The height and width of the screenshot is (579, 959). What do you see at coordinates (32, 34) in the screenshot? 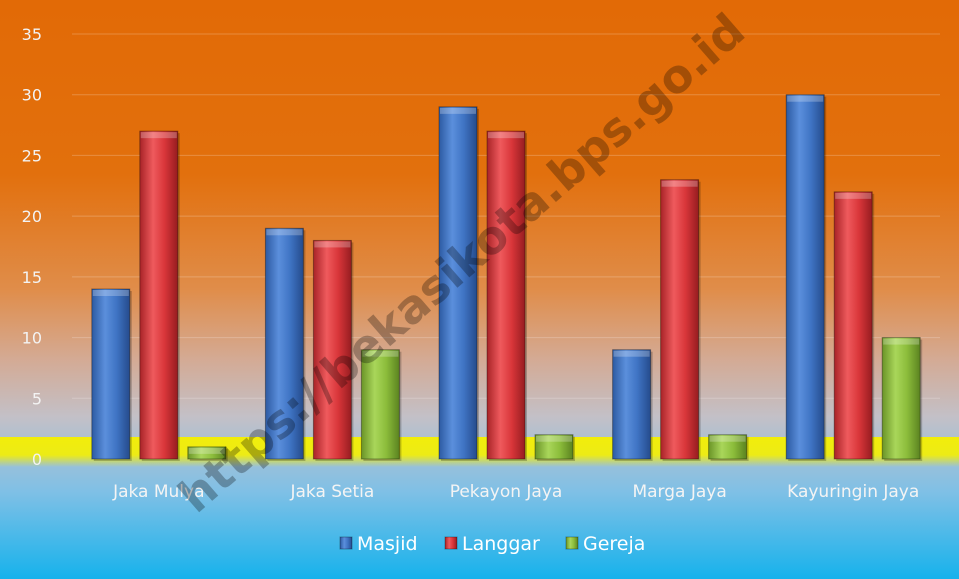
I see `y-tick-label: 35` at bounding box center [32, 34].